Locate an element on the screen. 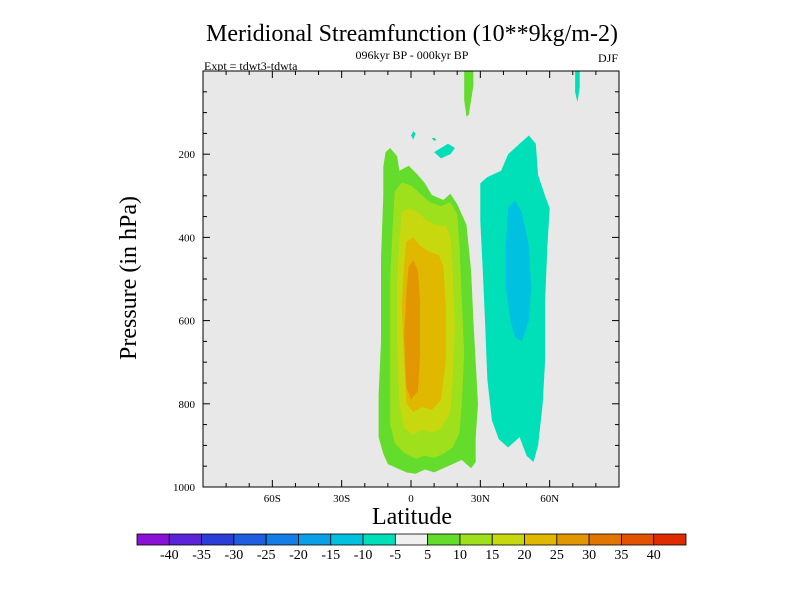  x-tick-label: 0 is located at coordinates (411, 499).